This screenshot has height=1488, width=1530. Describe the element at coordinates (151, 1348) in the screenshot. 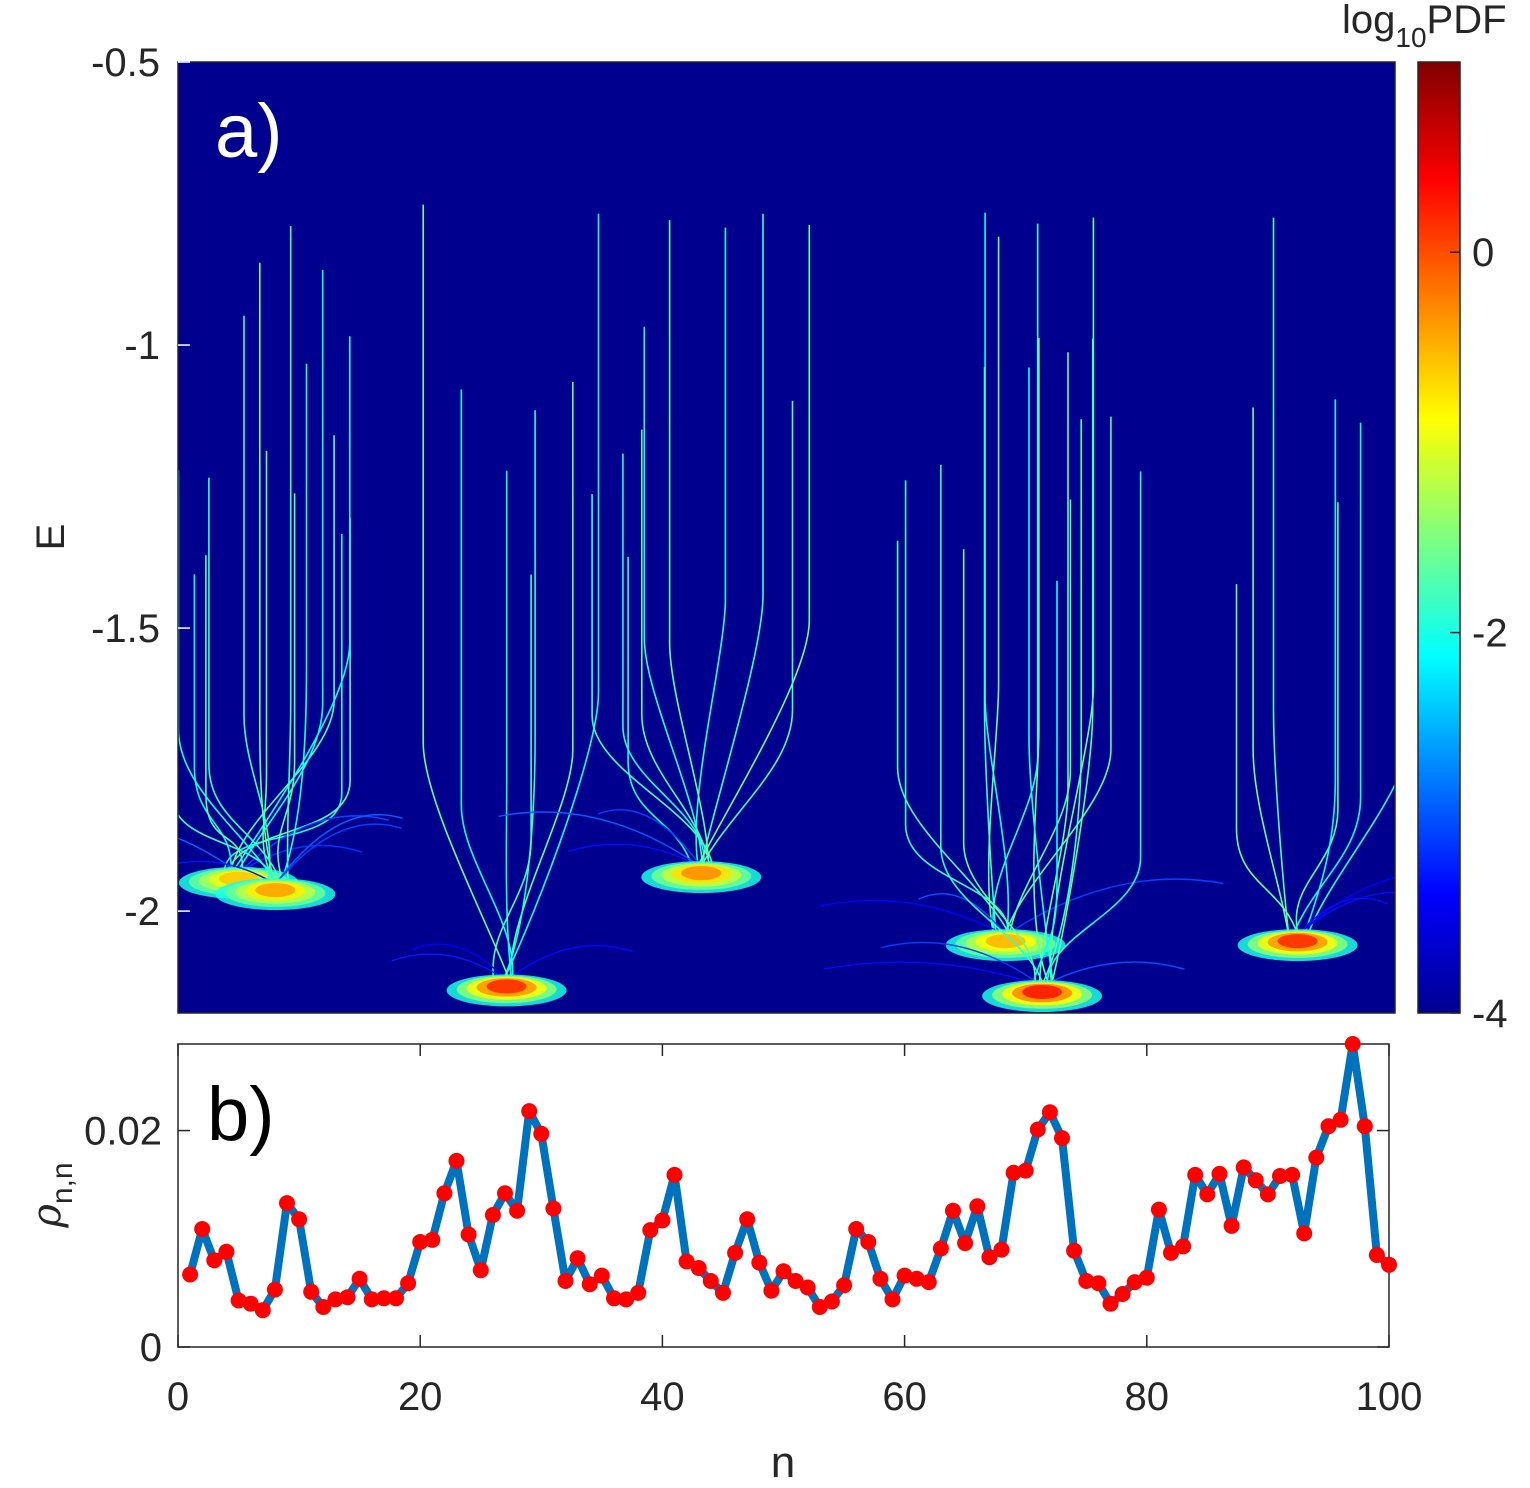

I see `ytick-label: 0` at that location.